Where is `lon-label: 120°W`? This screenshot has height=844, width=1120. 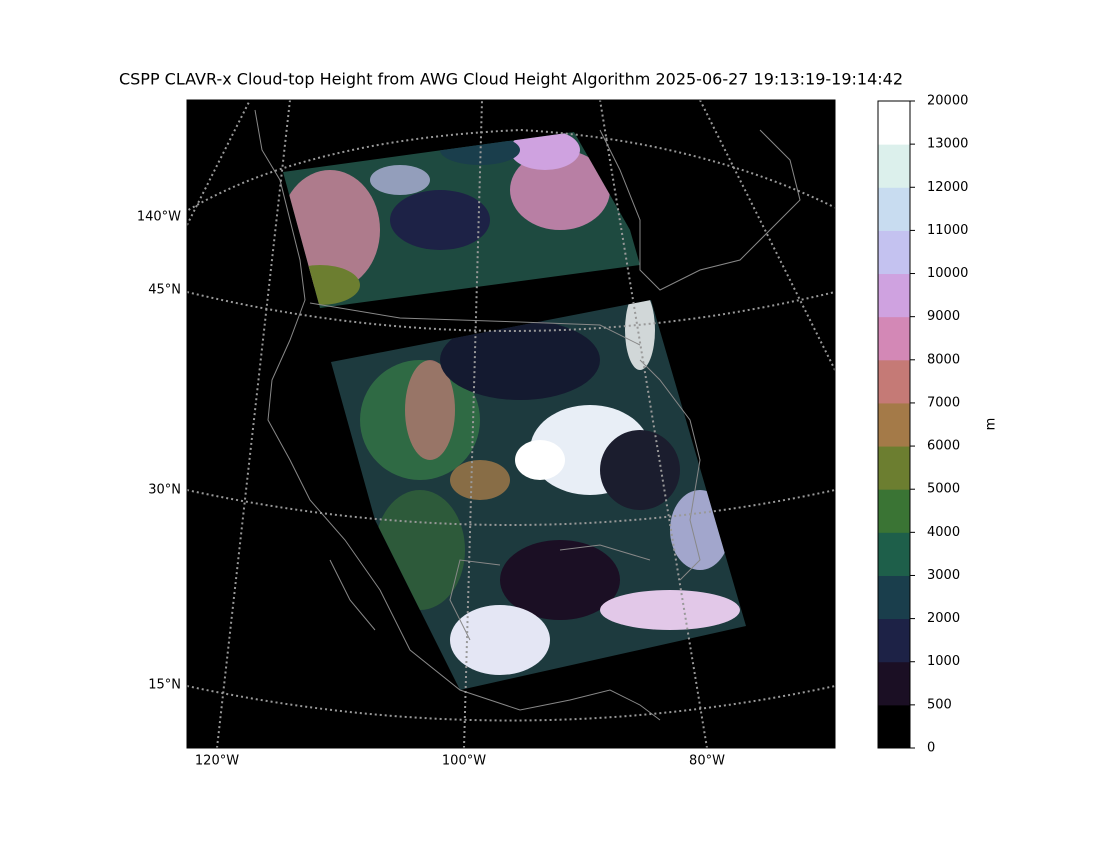 lon-label: 120°W is located at coordinates (217, 761).